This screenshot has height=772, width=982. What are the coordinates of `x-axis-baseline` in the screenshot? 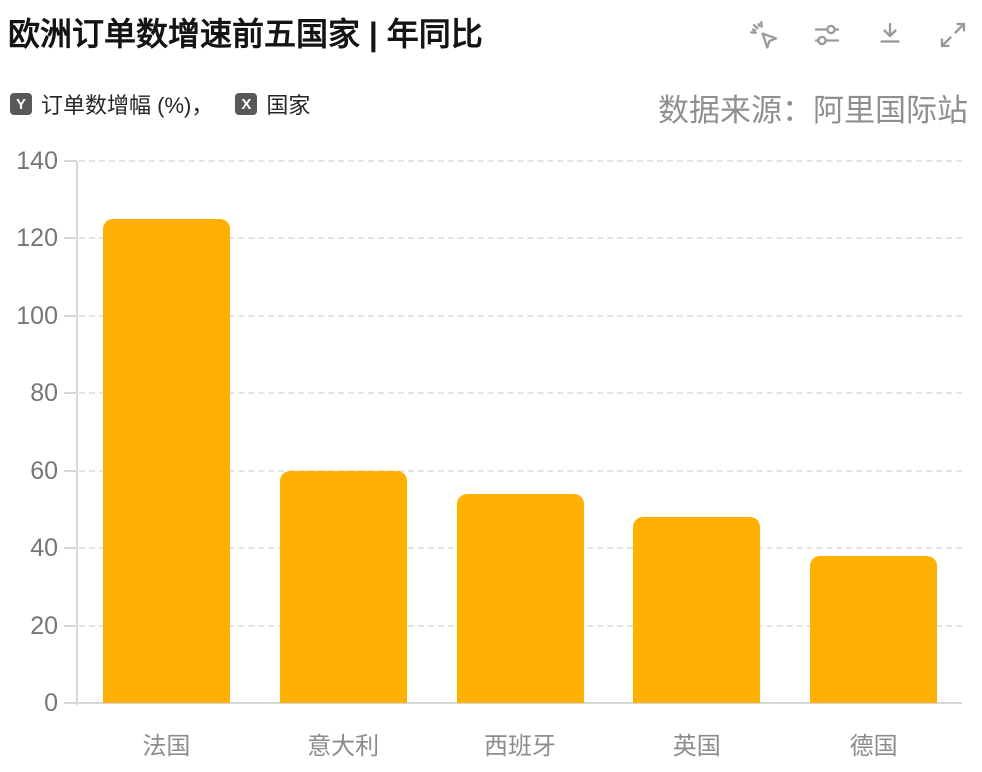 It's located at (520, 703).